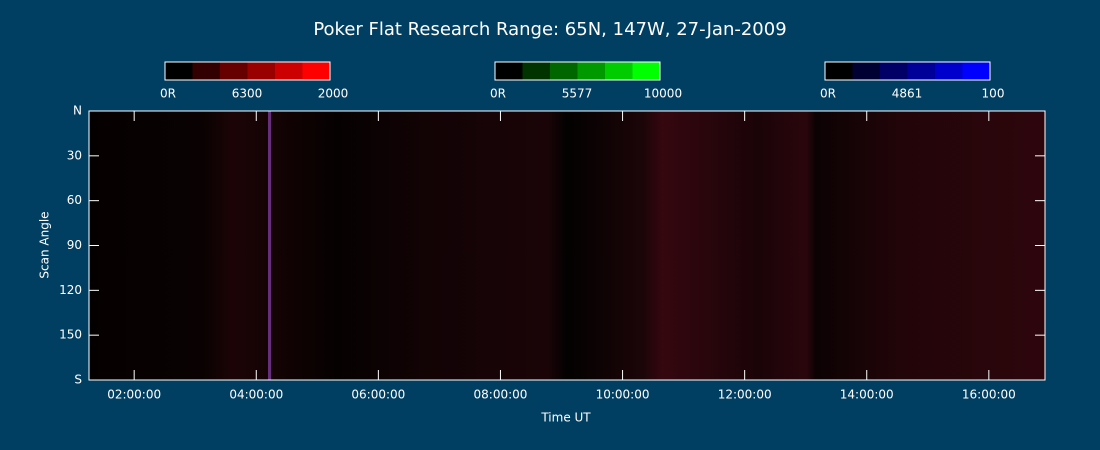 The width and height of the screenshot is (1100, 450). I want to click on colorbar-line-label: 6300, so click(247, 94).